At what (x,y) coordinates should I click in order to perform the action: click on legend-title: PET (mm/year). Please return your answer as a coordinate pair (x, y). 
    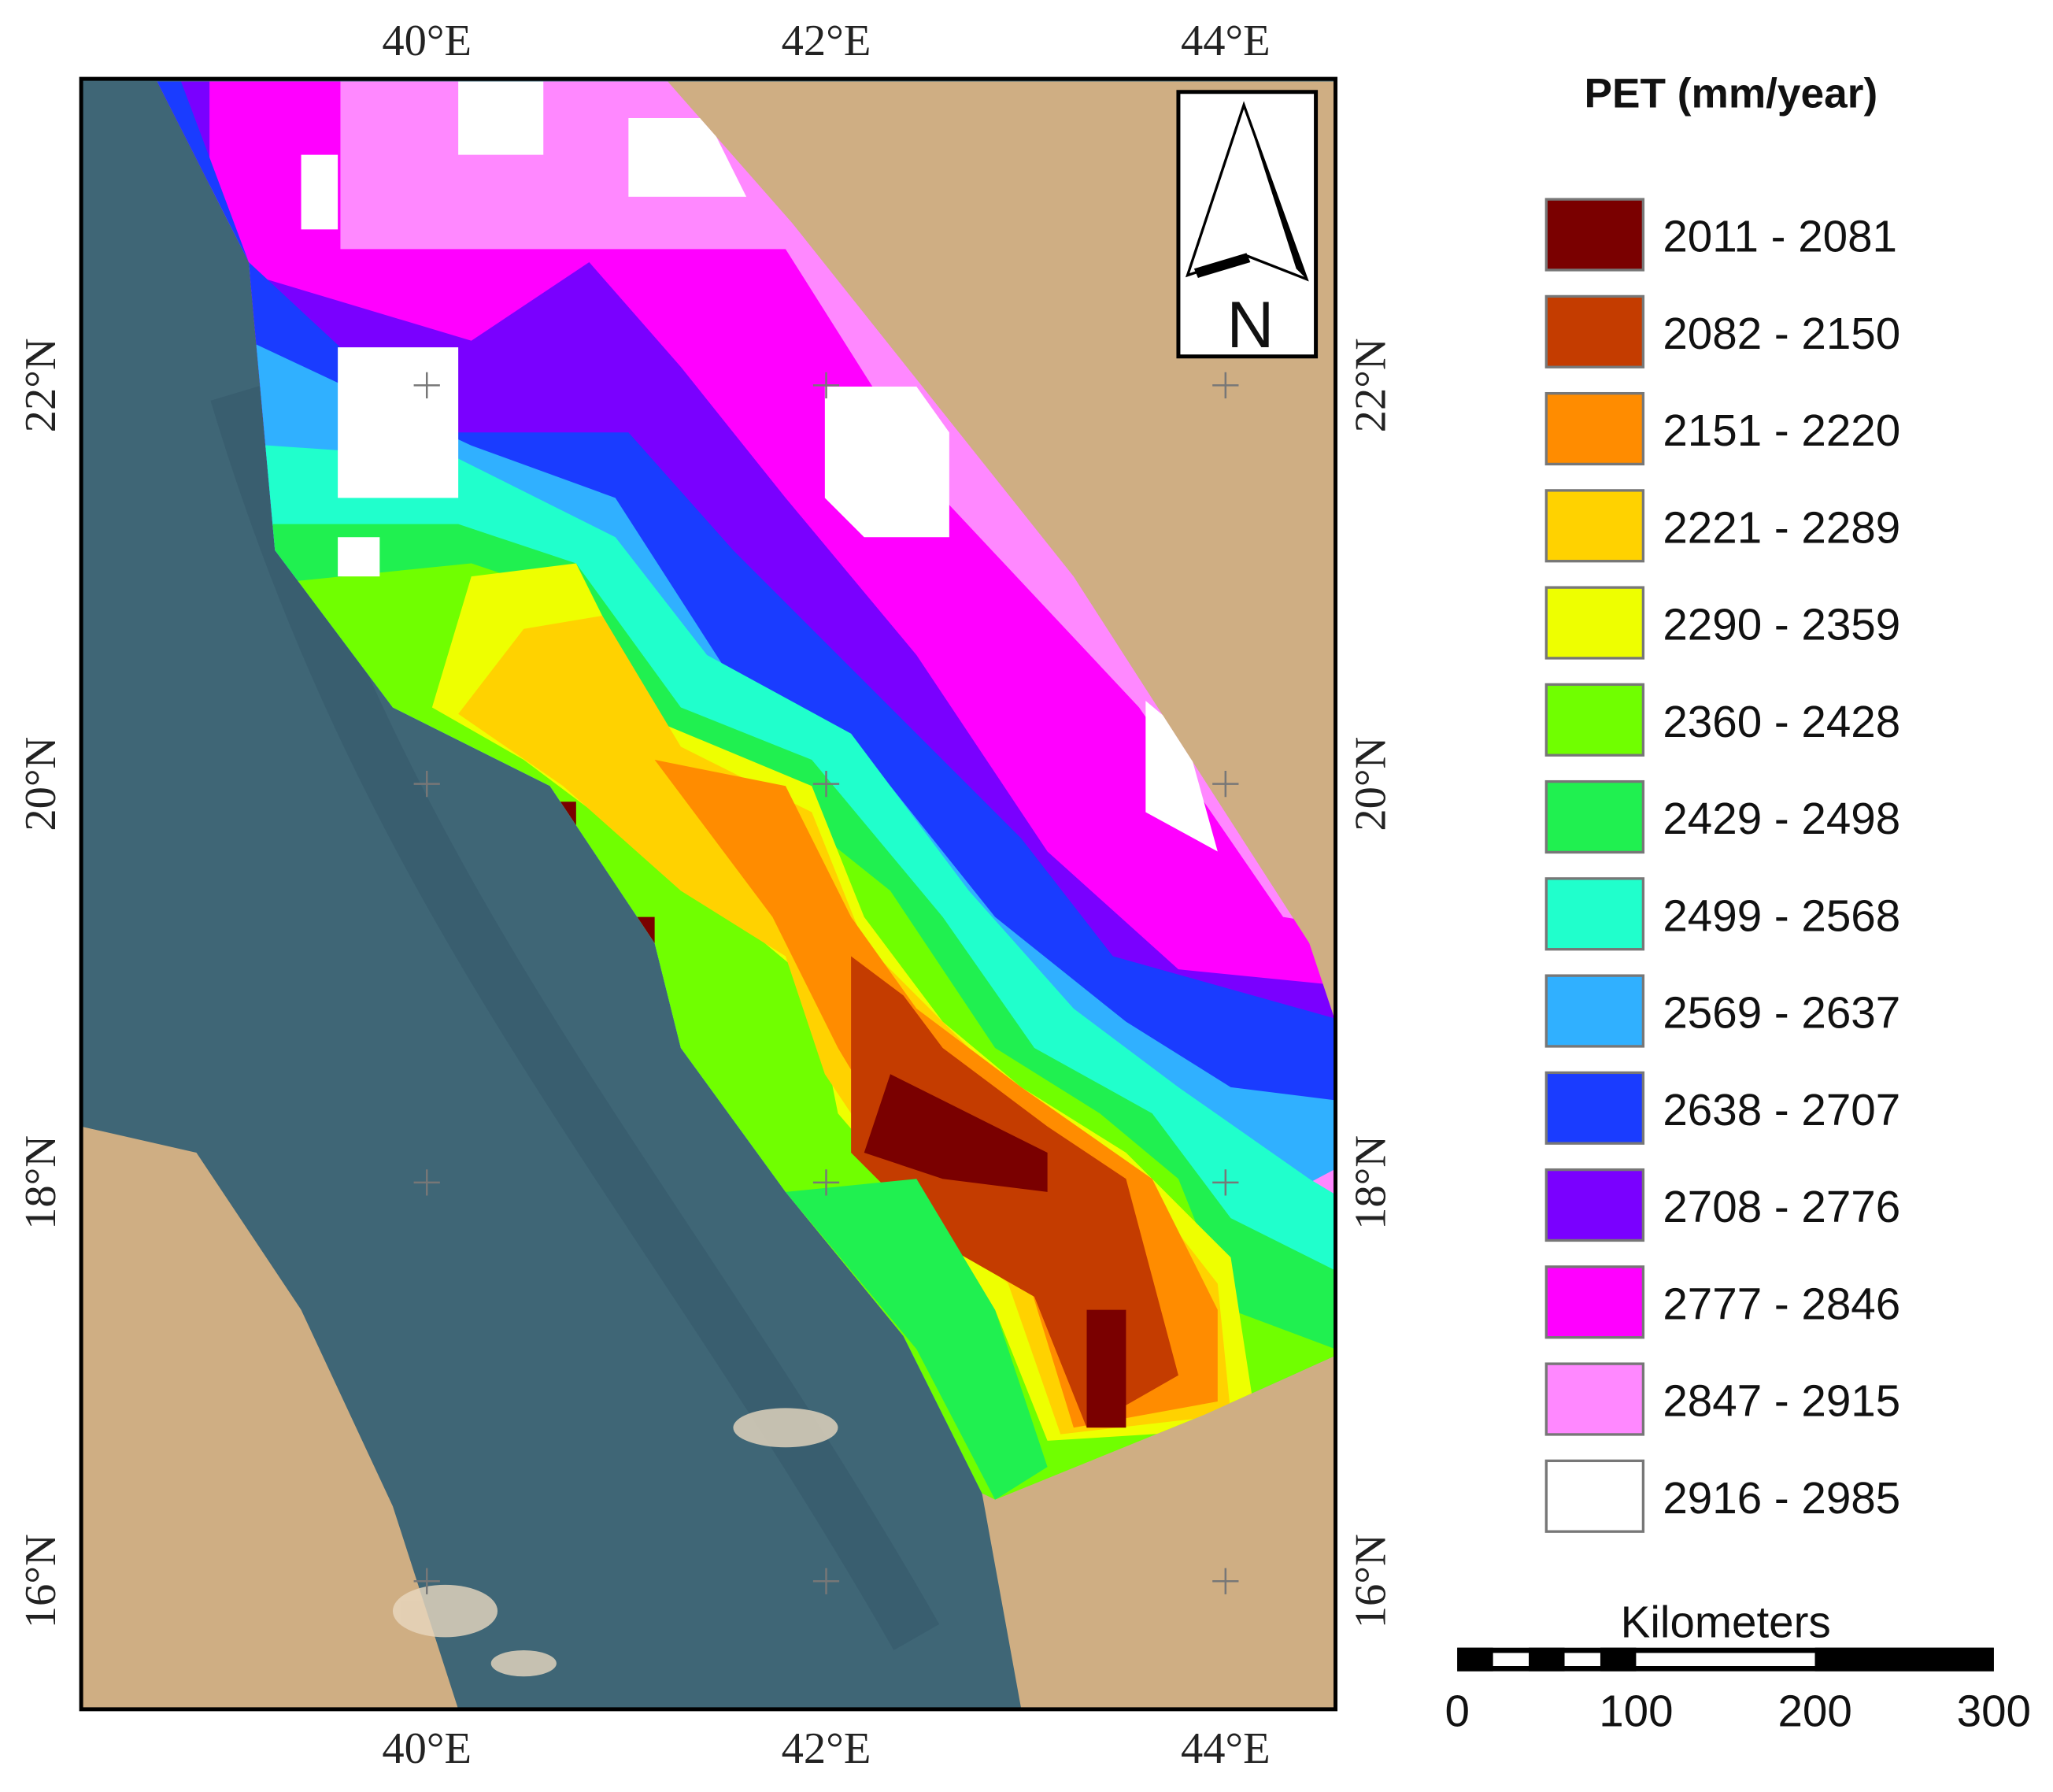
    Looking at the image, I should click on (1731, 94).